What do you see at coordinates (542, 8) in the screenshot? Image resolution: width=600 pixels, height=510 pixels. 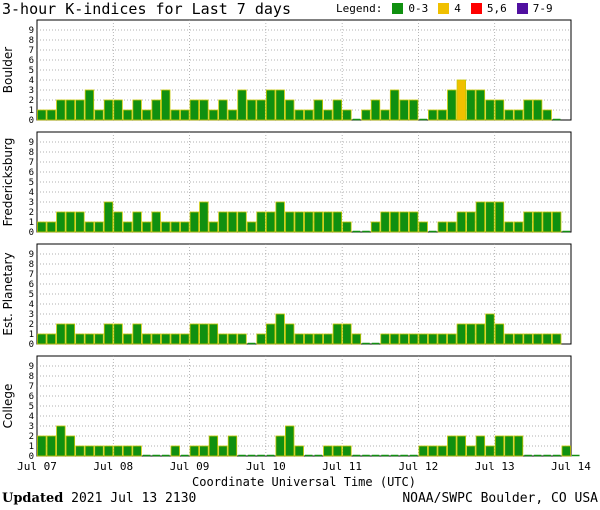 I see `legend-item-label: 7-9` at bounding box center [542, 8].